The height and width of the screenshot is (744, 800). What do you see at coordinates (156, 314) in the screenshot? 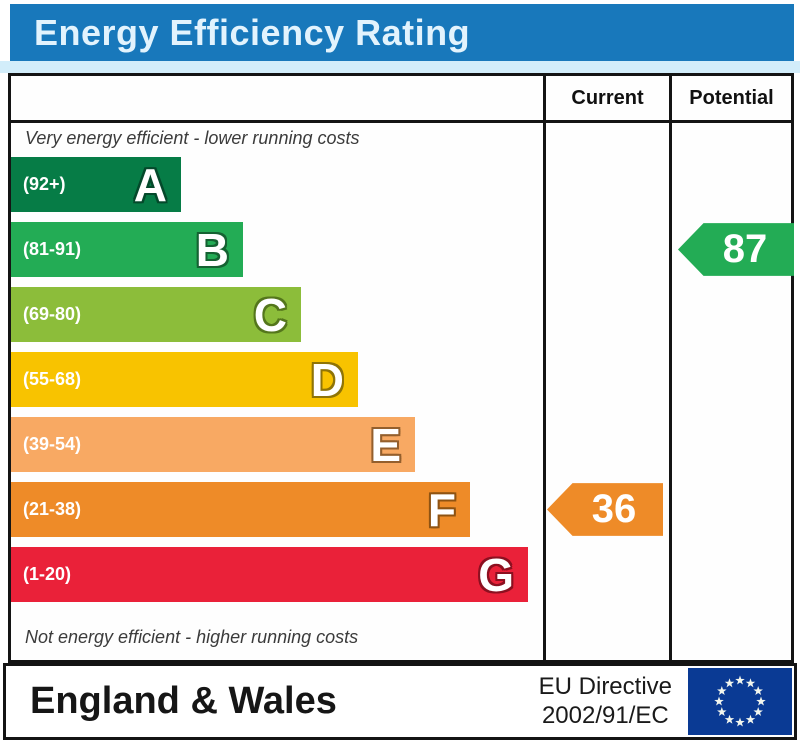
I see `rating-band-c: (69-80) C` at bounding box center [156, 314].